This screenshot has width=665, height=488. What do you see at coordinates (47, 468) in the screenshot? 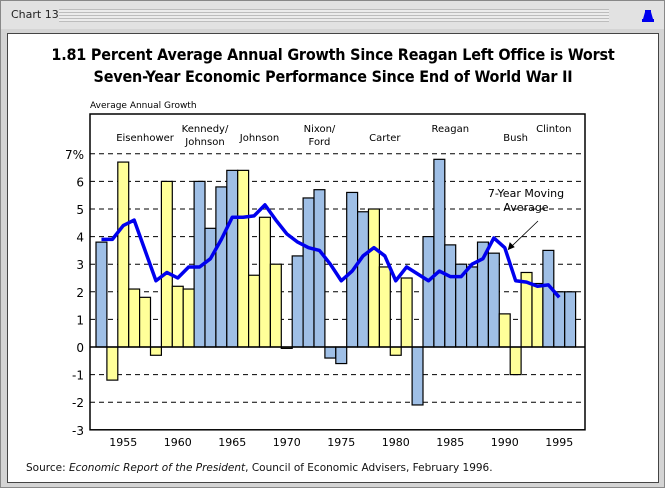
I see `source-prefix: Source:` at bounding box center [47, 468].